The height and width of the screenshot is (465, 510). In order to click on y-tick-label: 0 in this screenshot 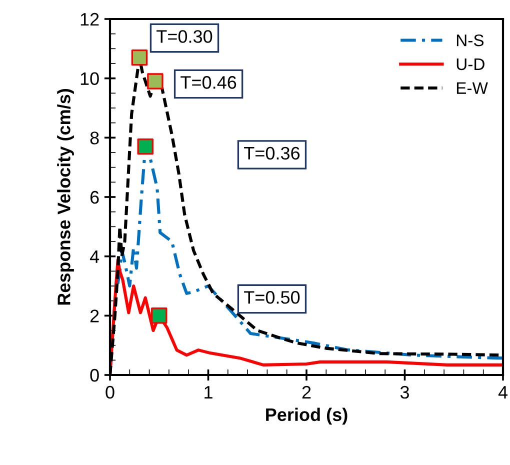, I will do `click(94, 375)`.